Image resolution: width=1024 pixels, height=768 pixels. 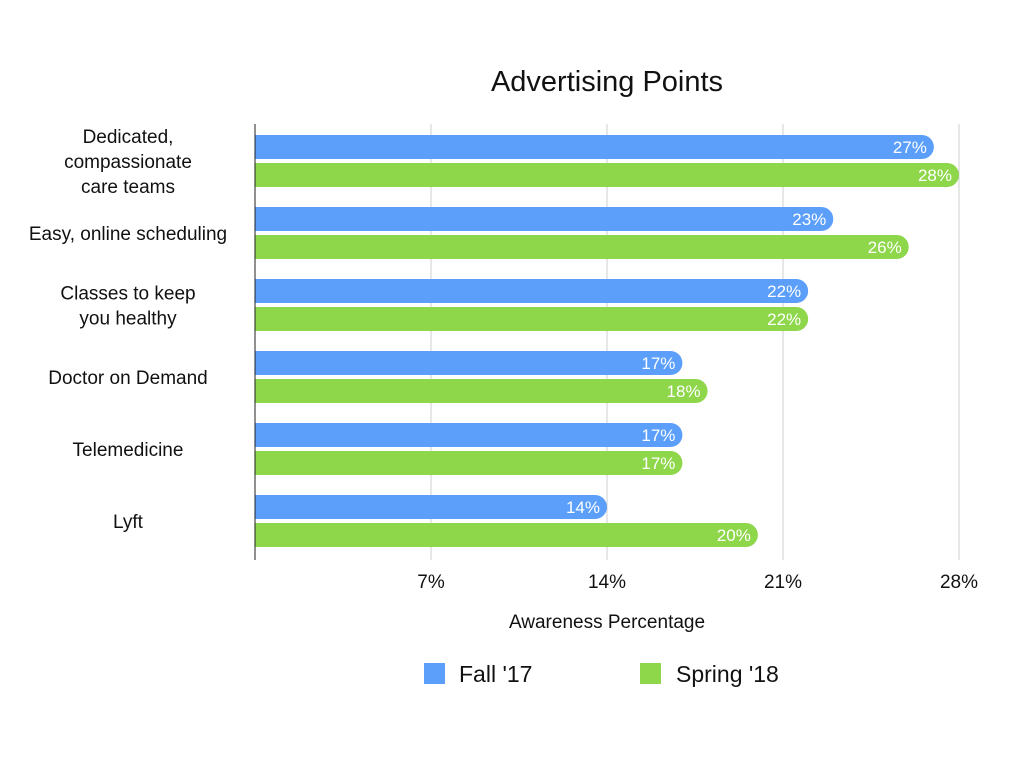 I want to click on category-label-line: Classes to keep, so click(x=127, y=294).